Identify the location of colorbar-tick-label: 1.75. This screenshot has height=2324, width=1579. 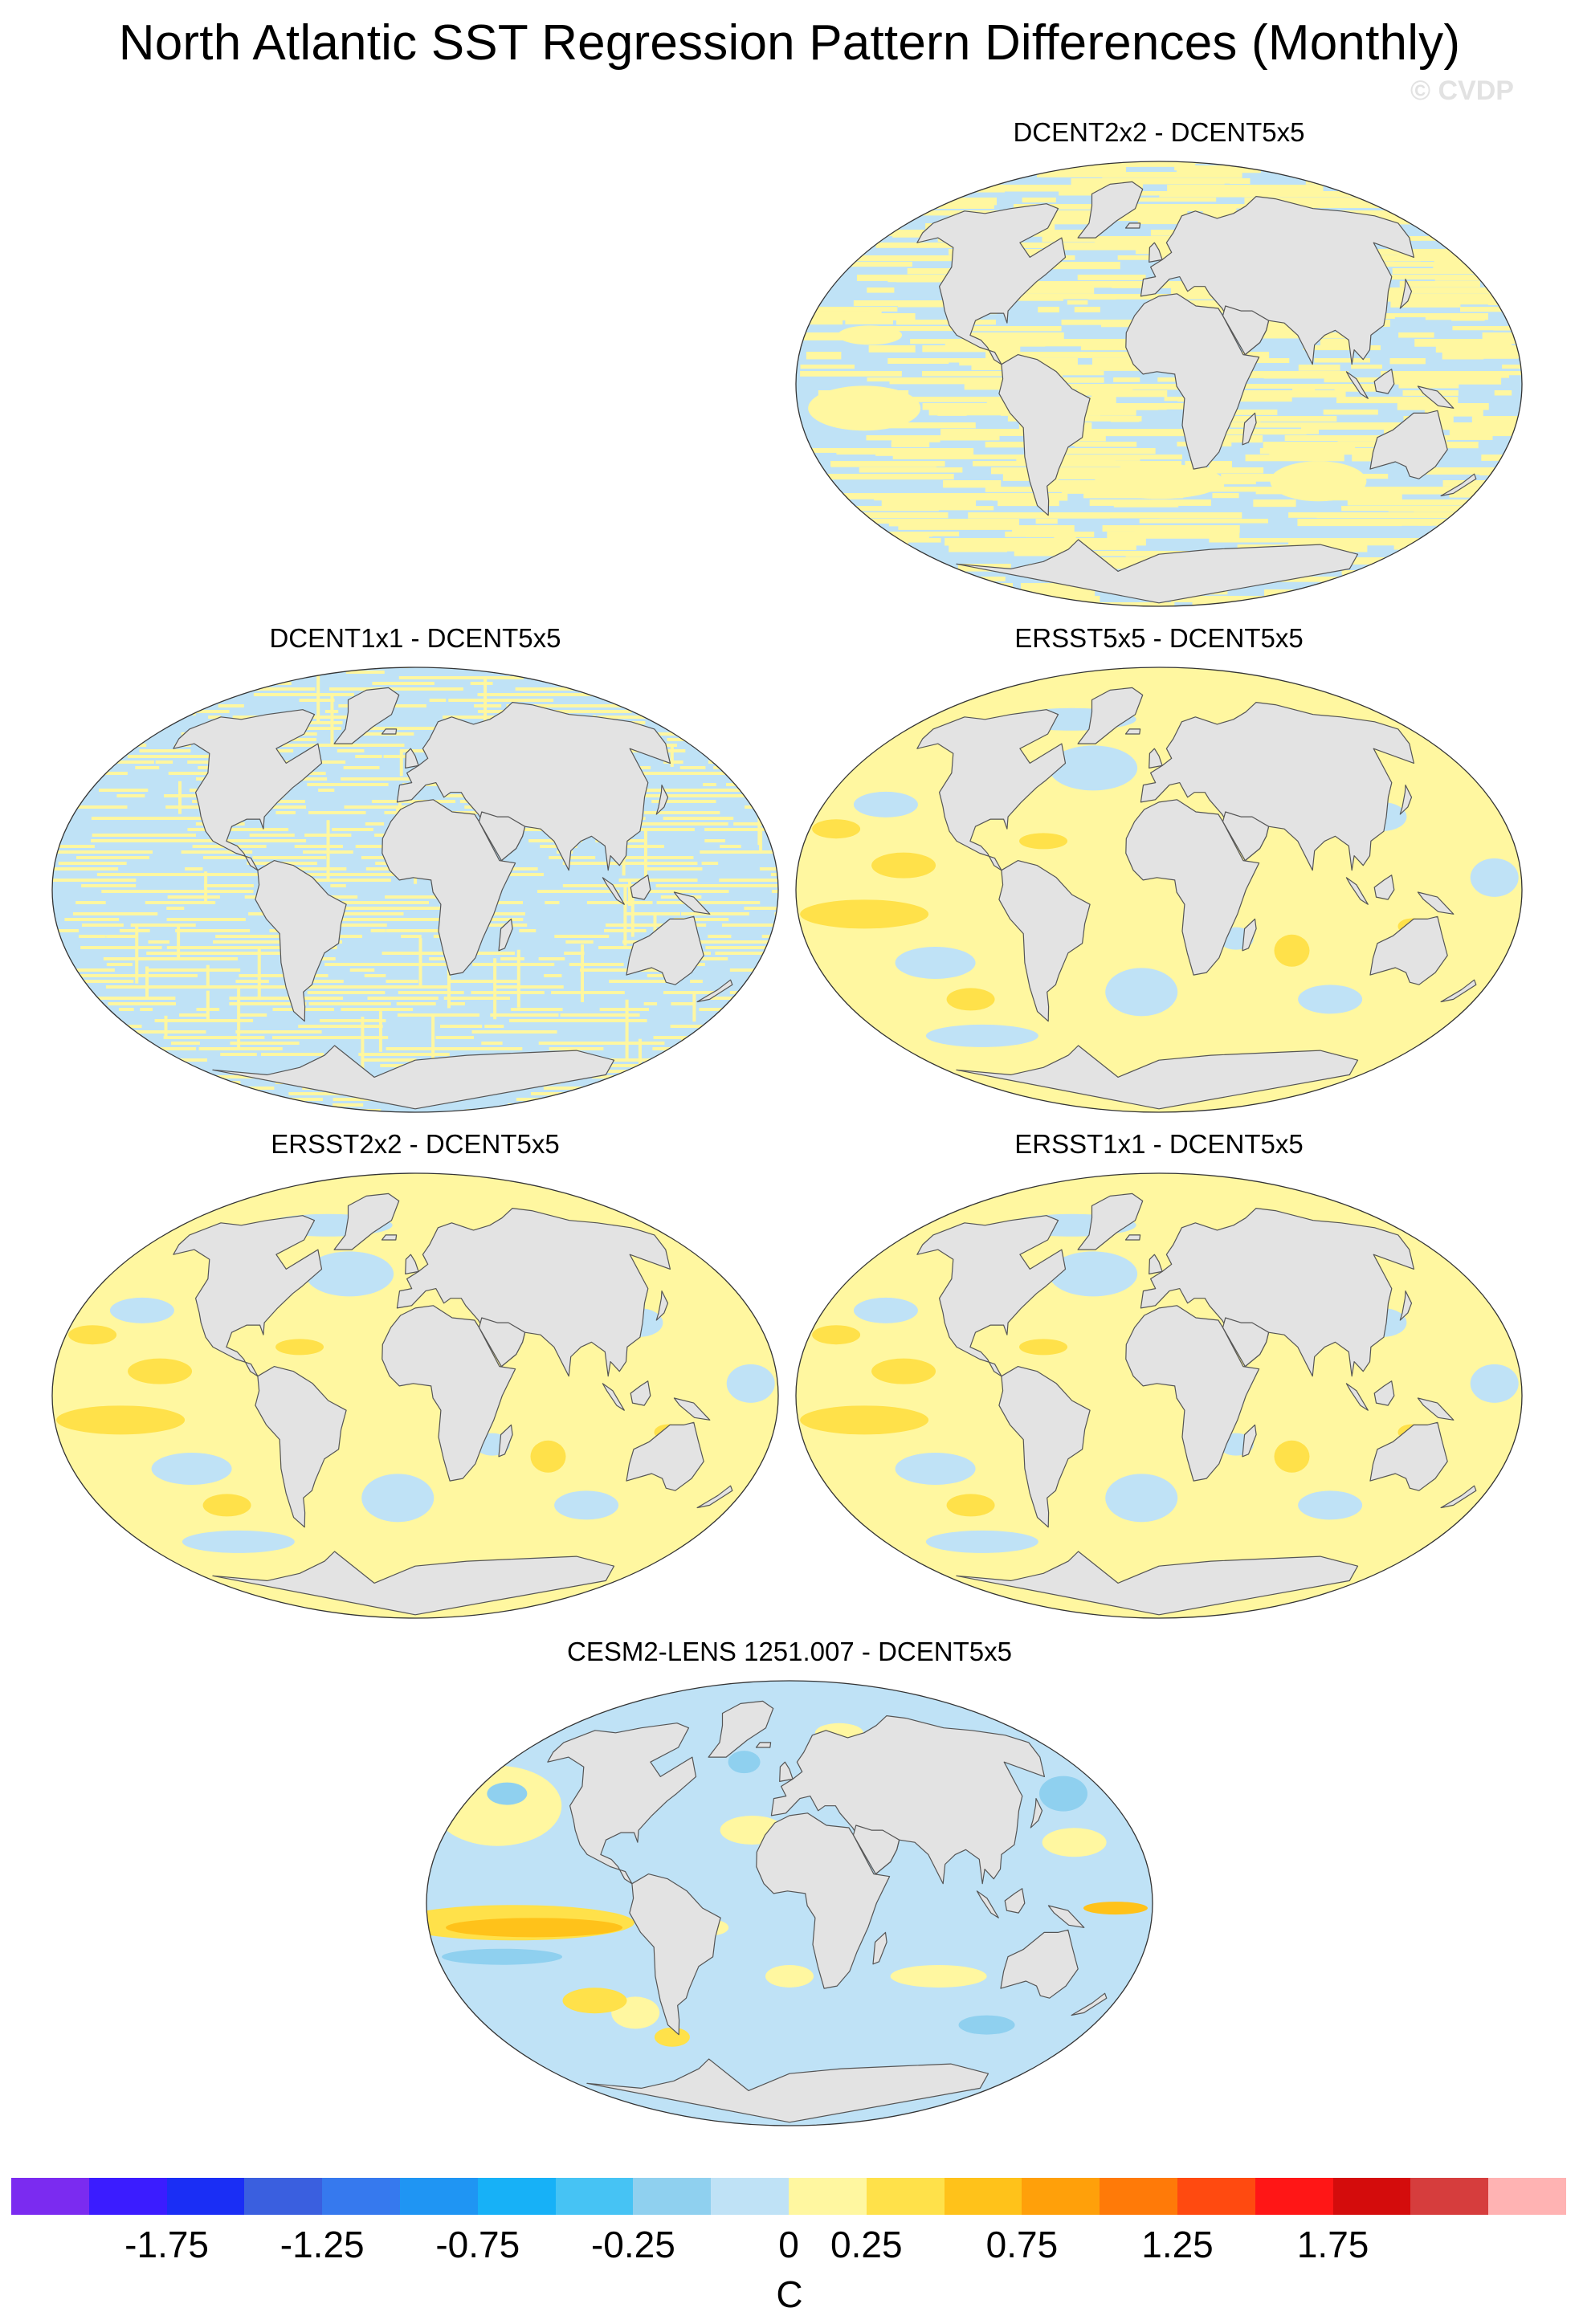
(1332, 2245).